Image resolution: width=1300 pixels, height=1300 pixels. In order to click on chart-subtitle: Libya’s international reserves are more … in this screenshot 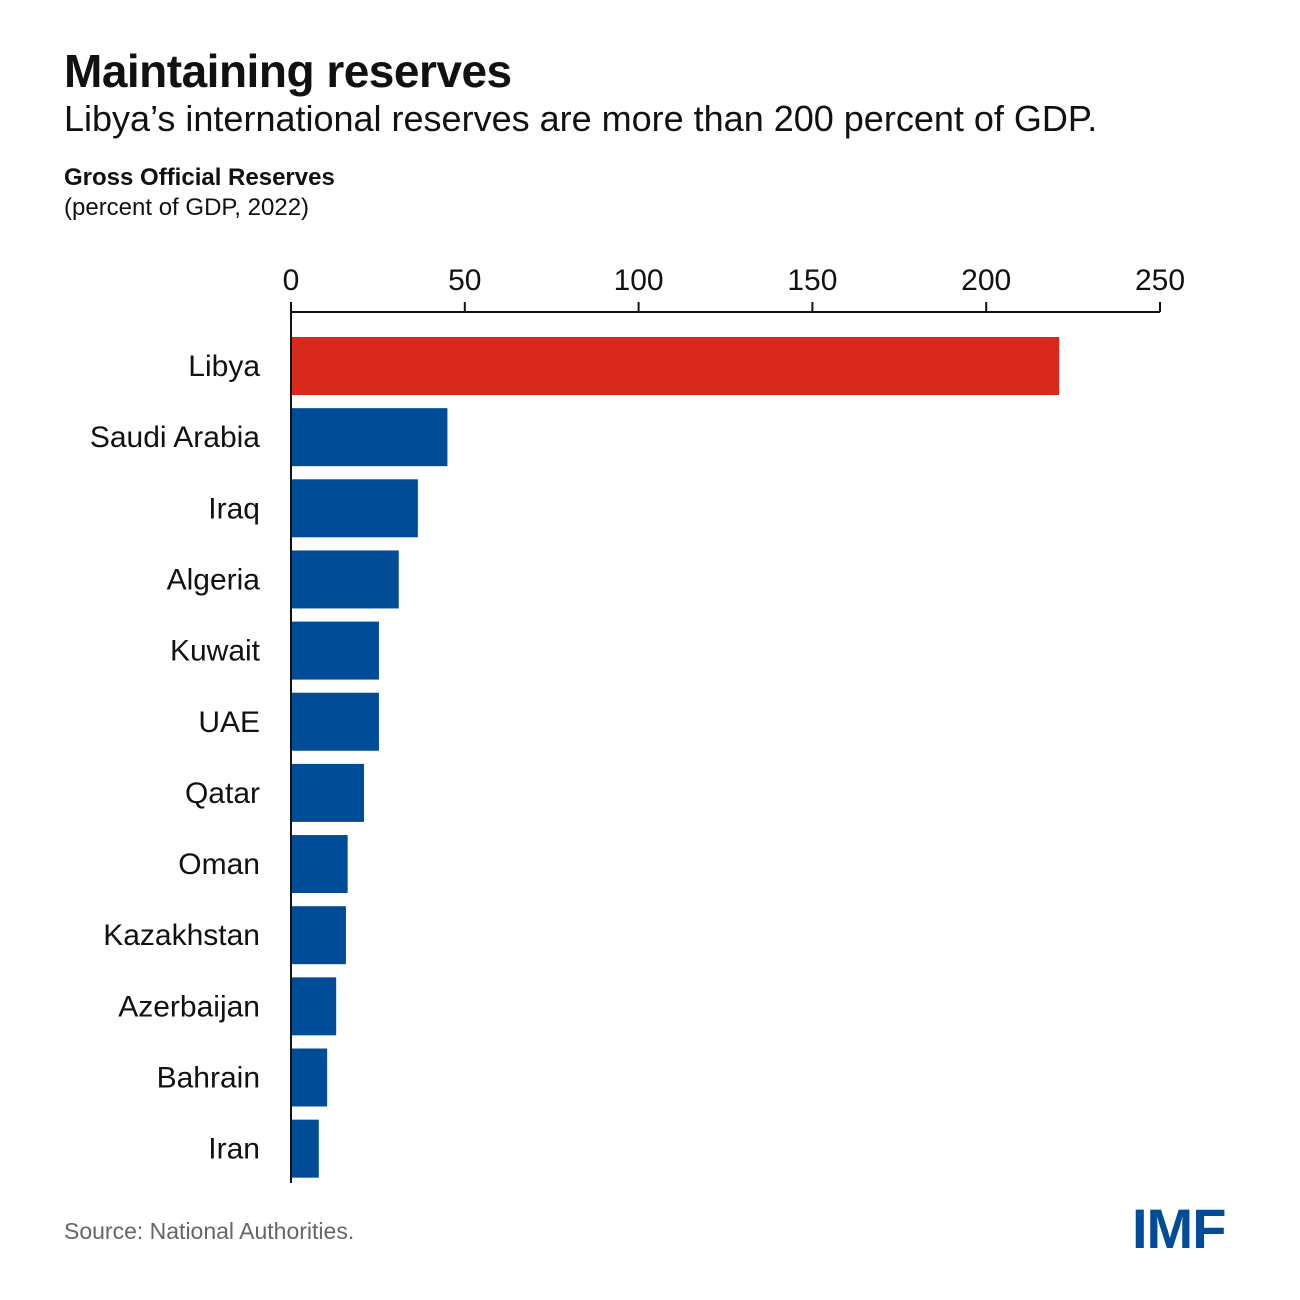, I will do `click(581, 118)`.